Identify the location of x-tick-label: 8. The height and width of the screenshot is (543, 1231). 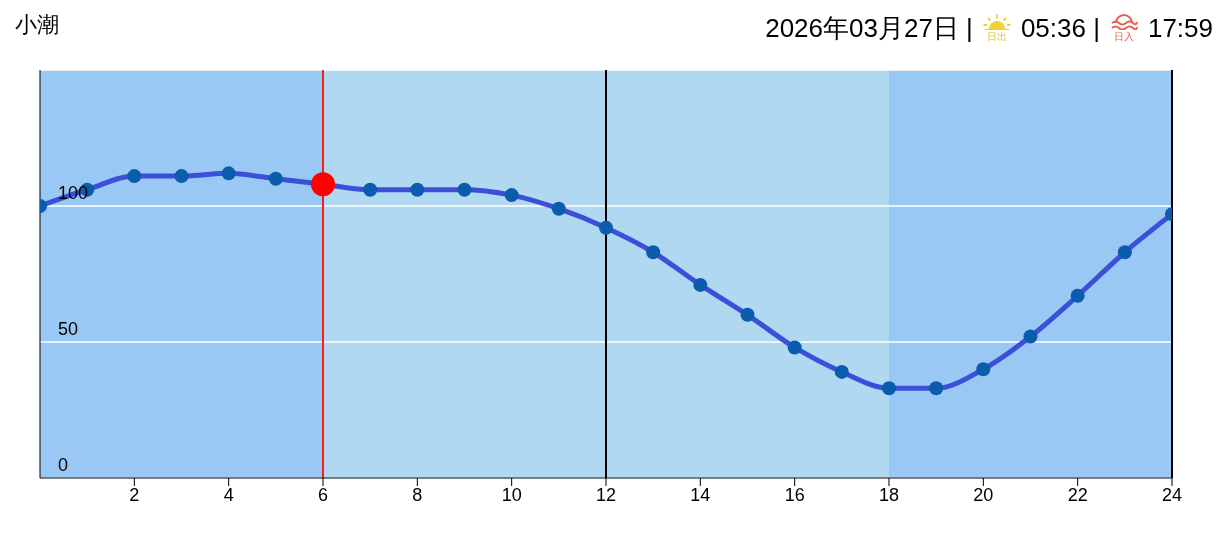
(417, 494).